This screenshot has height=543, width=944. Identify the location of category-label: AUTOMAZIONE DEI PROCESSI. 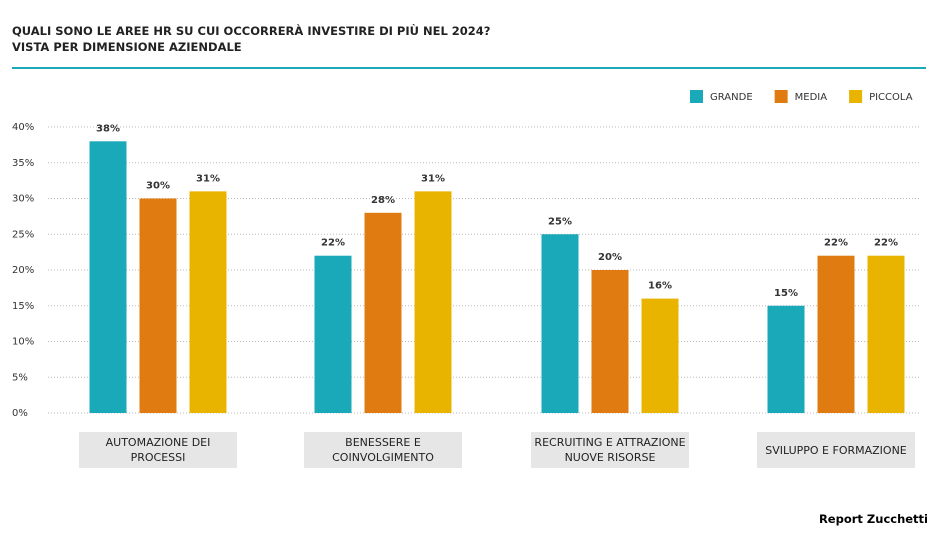
(158, 450).